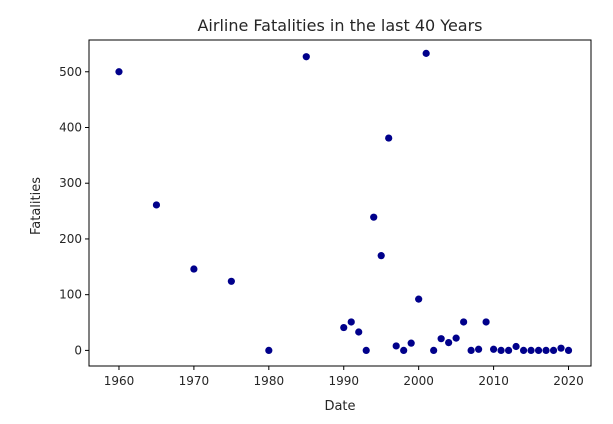 The image size is (613, 424). Describe the element at coordinates (493, 381) in the screenshot. I see `x-tick-label: 2010` at that location.